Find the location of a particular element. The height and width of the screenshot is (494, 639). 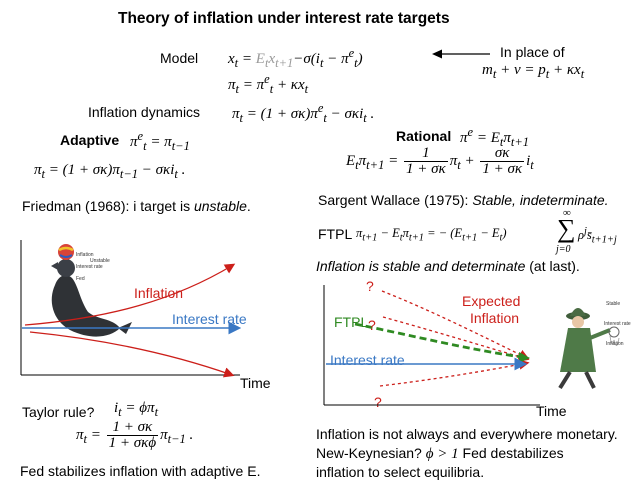

ftpl-equation: πt+1 − Etπt+1 = − (Et+1 − Et) is located at coordinates (431, 235).